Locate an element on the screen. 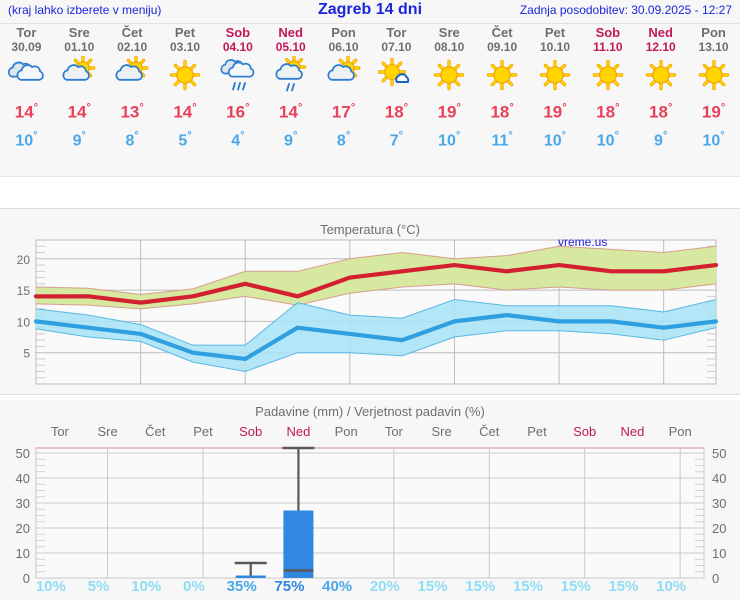 Image resolution: width=740 pixels, height=600 pixels. low-temperature: 11° is located at coordinates (502, 139).